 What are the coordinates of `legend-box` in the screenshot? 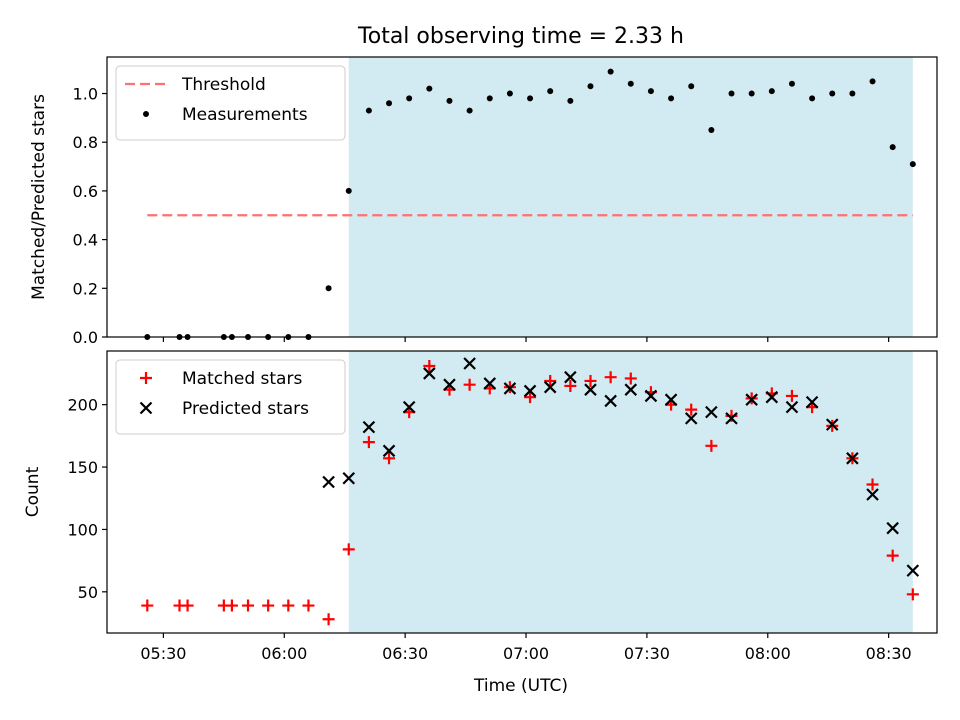 It's located at (230, 103).